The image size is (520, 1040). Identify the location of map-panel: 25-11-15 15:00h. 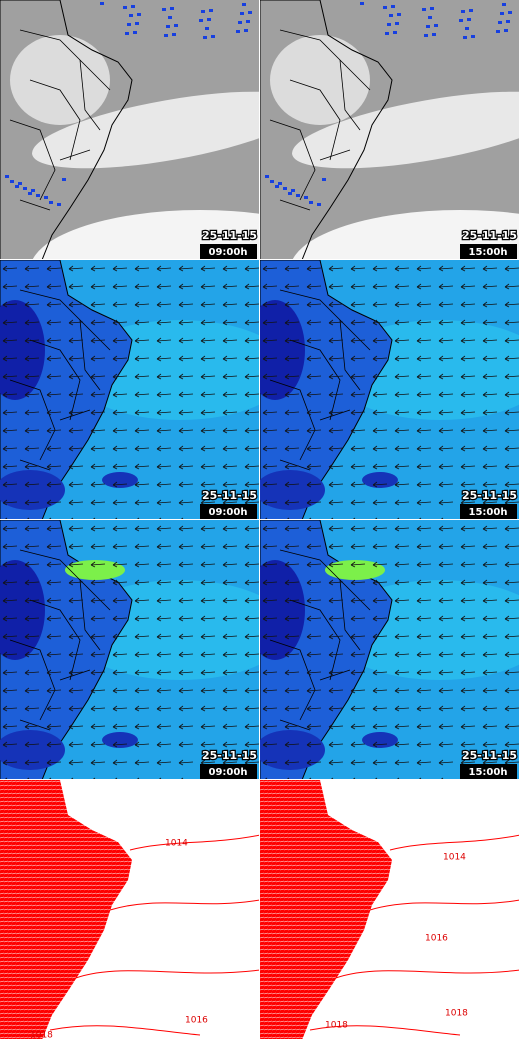
(389, 649).